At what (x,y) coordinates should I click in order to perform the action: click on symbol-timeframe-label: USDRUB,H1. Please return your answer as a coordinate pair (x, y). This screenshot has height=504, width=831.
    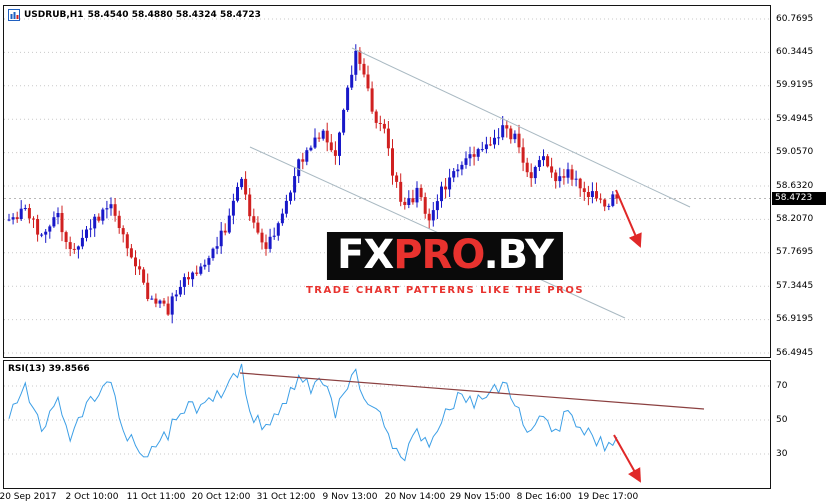
    Looking at the image, I should click on (54, 15).